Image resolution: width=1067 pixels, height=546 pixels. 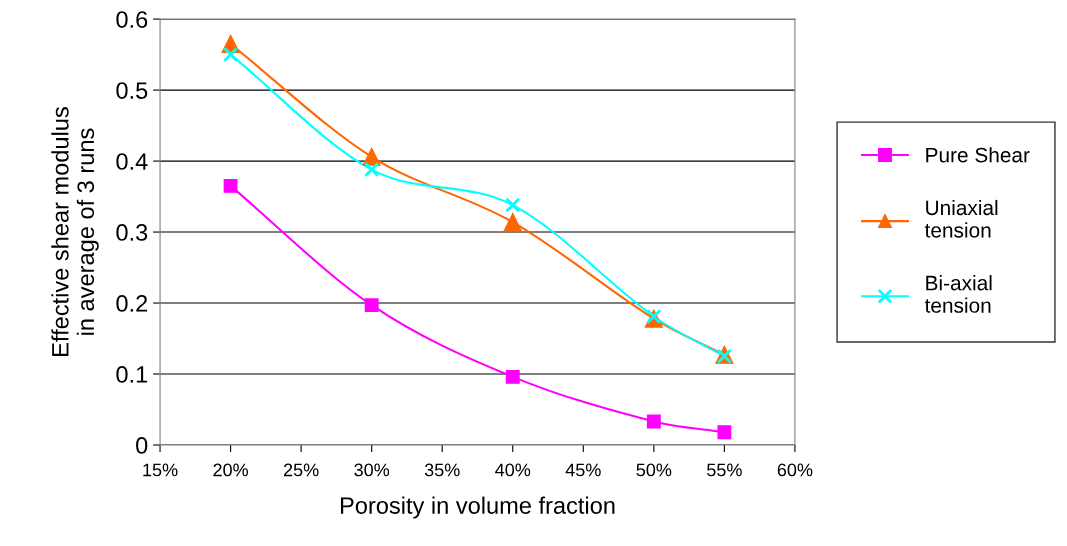 What do you see at coordinates (132, 161) in the screenshot?
I see `y-tick-label: 0.4` at bounding box center [132, 161].